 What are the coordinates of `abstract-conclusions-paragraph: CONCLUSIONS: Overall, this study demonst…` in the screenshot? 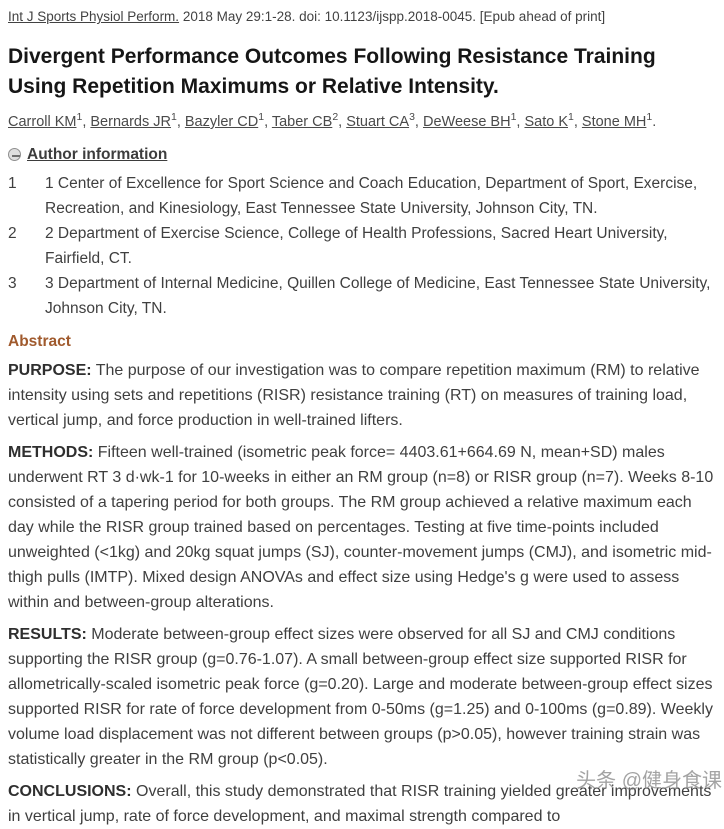 It's located at (362, 804).